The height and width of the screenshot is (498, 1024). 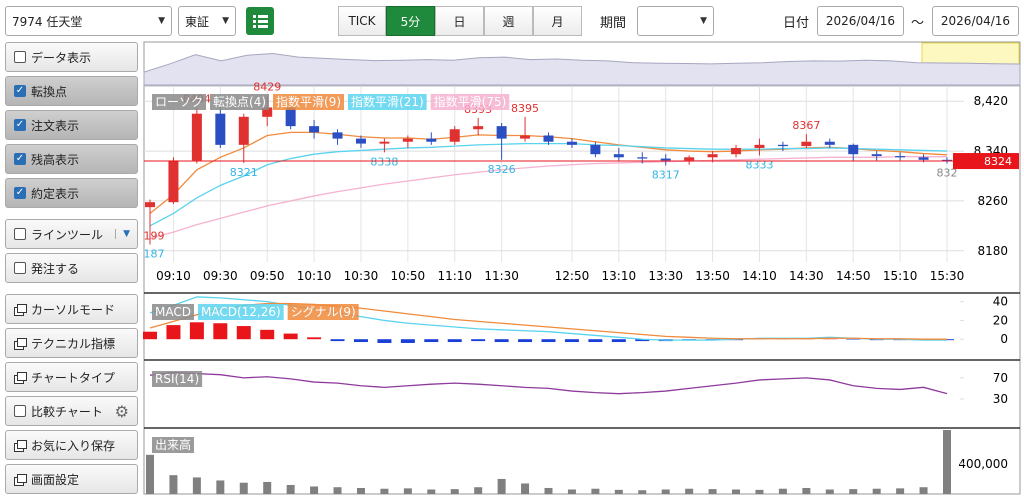 What do you see at coordinates (260, 21) in the screenshot?
I see `list-button` at bounding box center [260, 21].